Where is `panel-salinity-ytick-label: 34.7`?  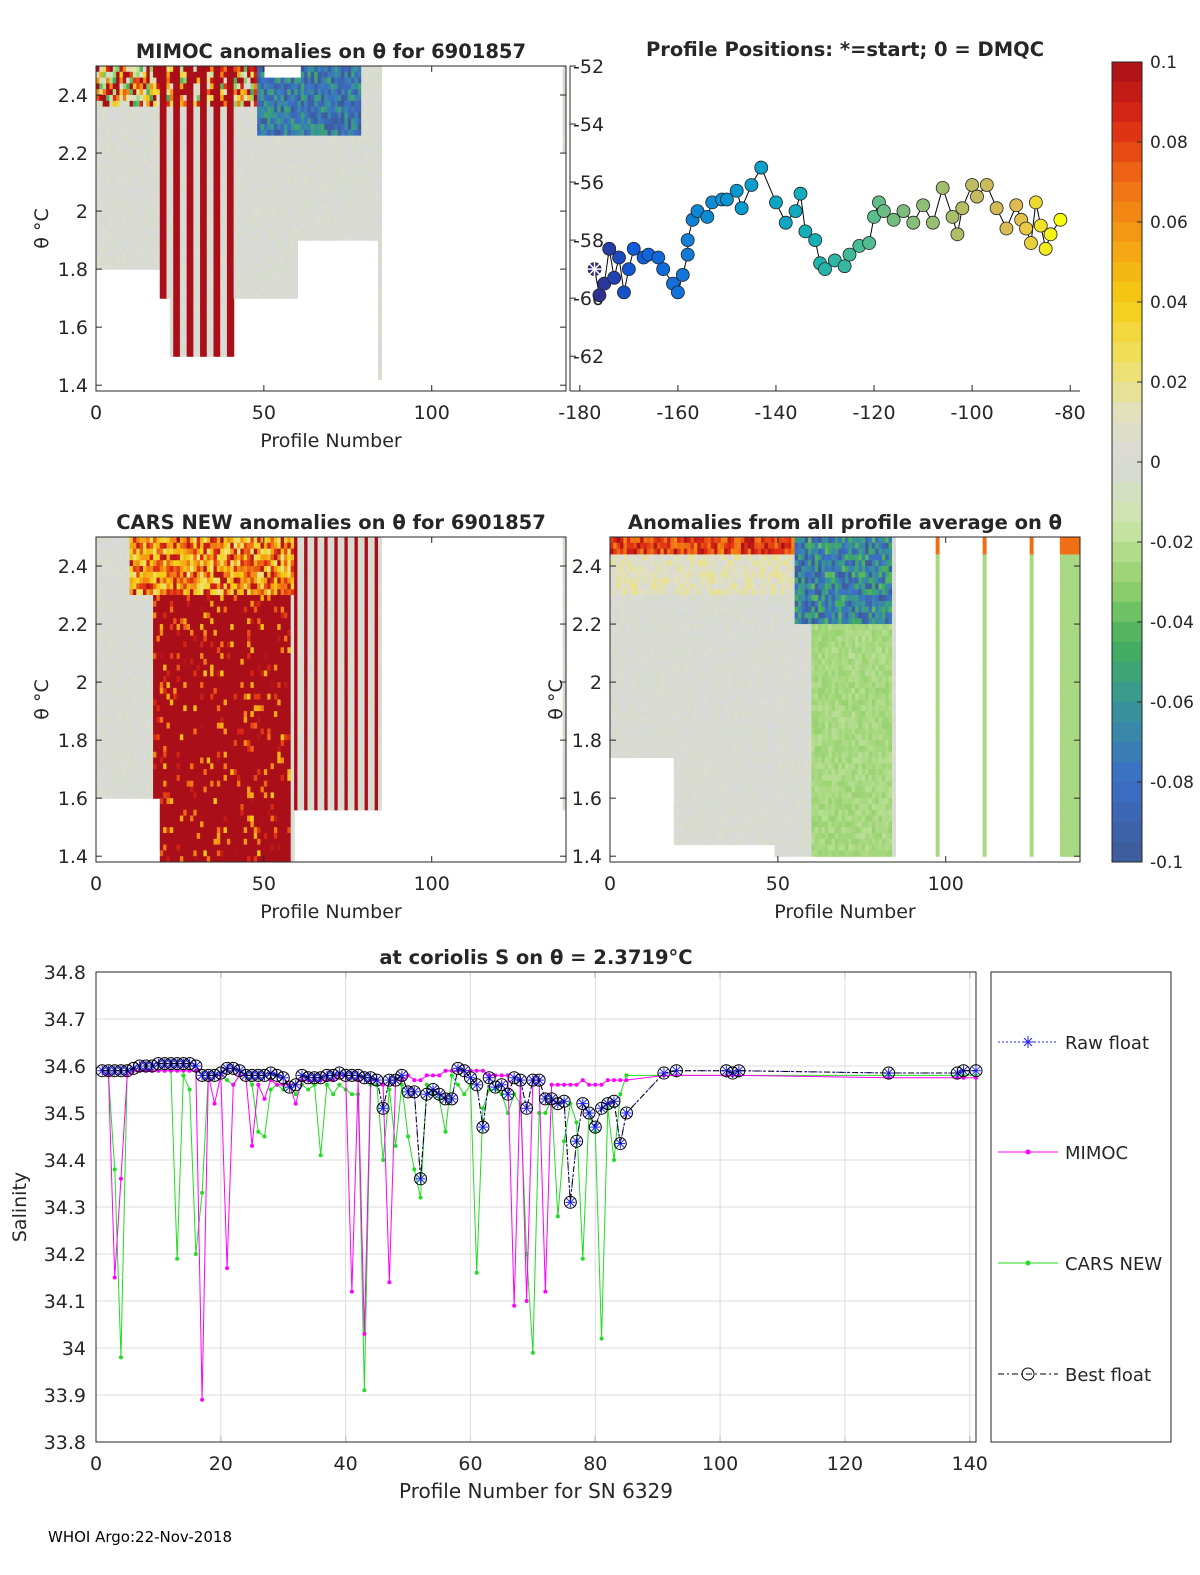 panel-salinity-ytick-label: 34.7 is located at coordinates (65, 1020).